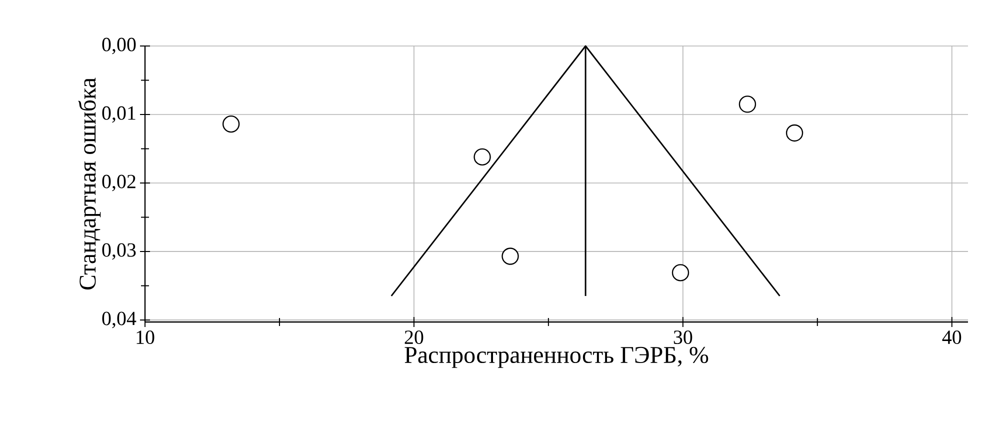 Image resolution: width=995 pixels, height=424 pixels. I want to click on y-tick-label: 0,03, so click(119, 251).